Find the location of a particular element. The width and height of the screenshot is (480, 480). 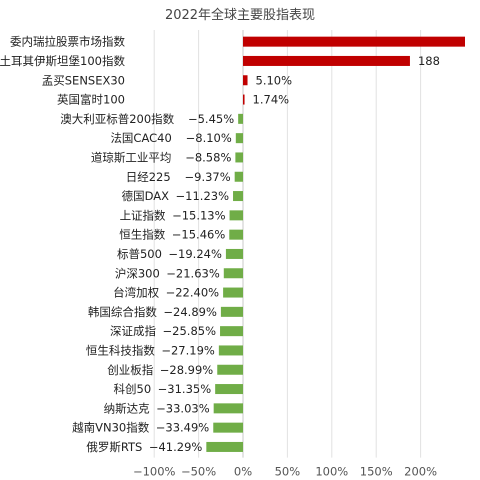

category-label: 德国DAX is located at coordinates (146, 196).